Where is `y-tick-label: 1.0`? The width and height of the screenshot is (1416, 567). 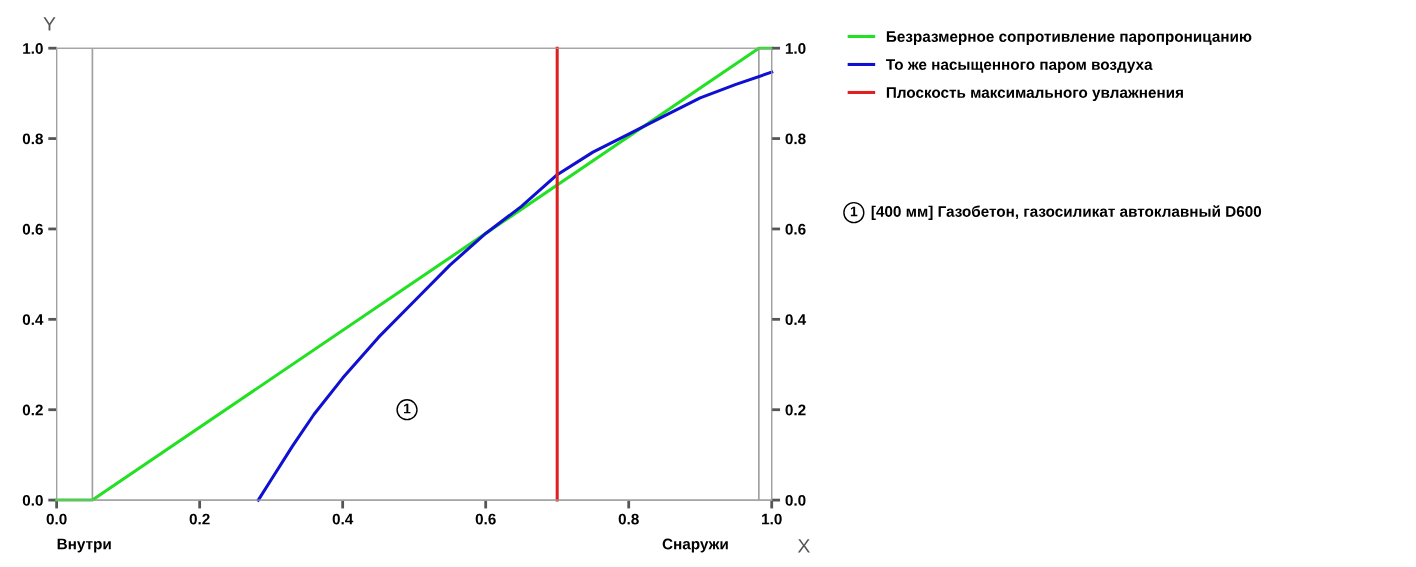
y-tick-label: 1.0 is located at coordinates (33, 48).